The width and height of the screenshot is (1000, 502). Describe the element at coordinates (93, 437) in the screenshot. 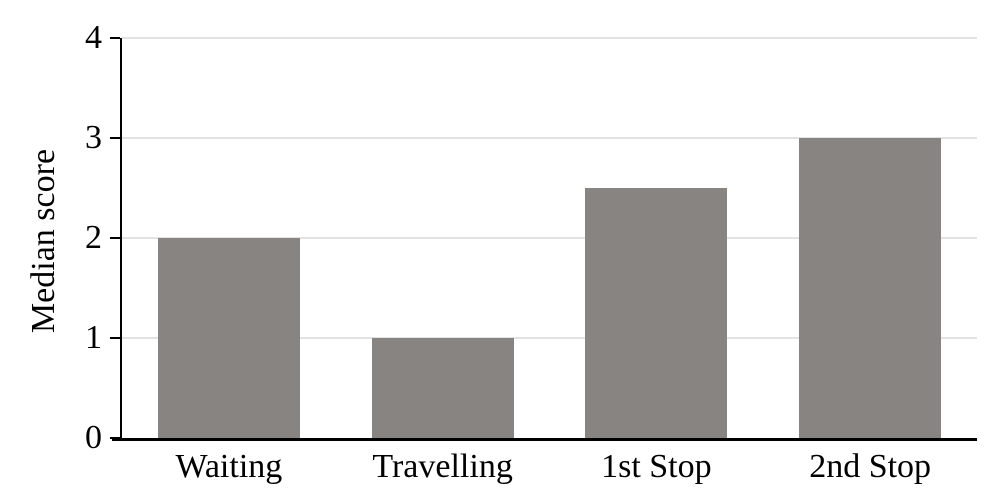

I see `y-tick-label-0: 0` at that location.